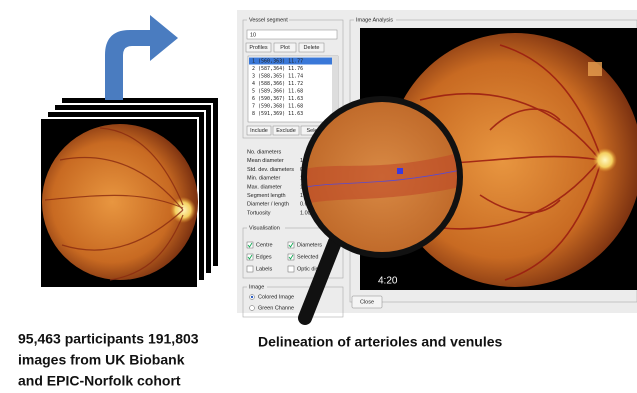 The width and height of the screenshot is (637, 393). Describe the element at coordinates (307, 257) in the screenshot. I see `checkbox-label: Selected` at that location.